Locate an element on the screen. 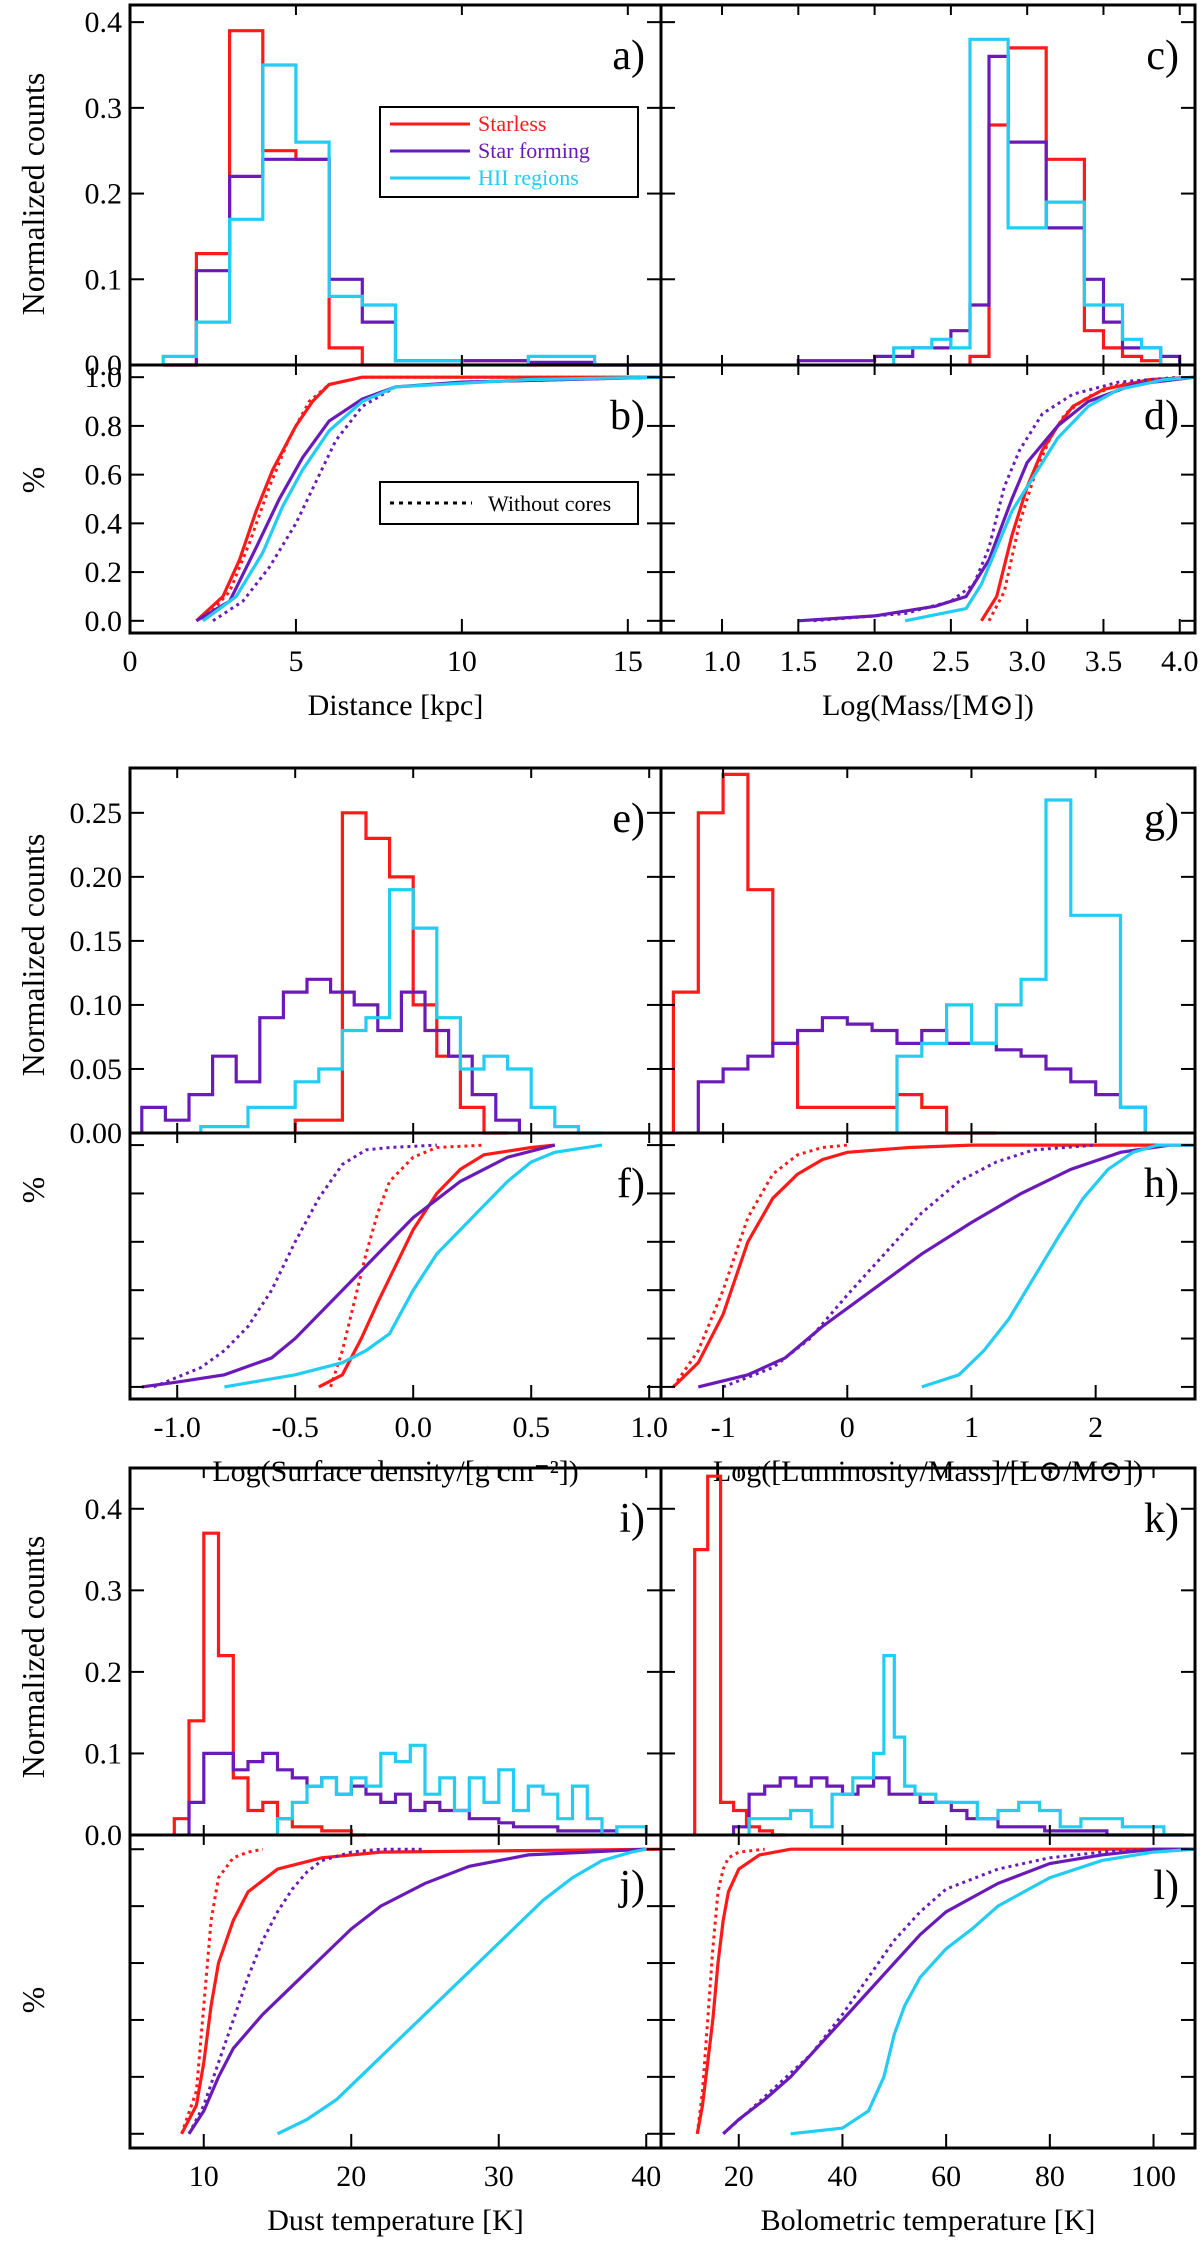 The width and height of the screenshot is (1200, 2251). panel-label-f: f) is located at coordinates (631, 1184).